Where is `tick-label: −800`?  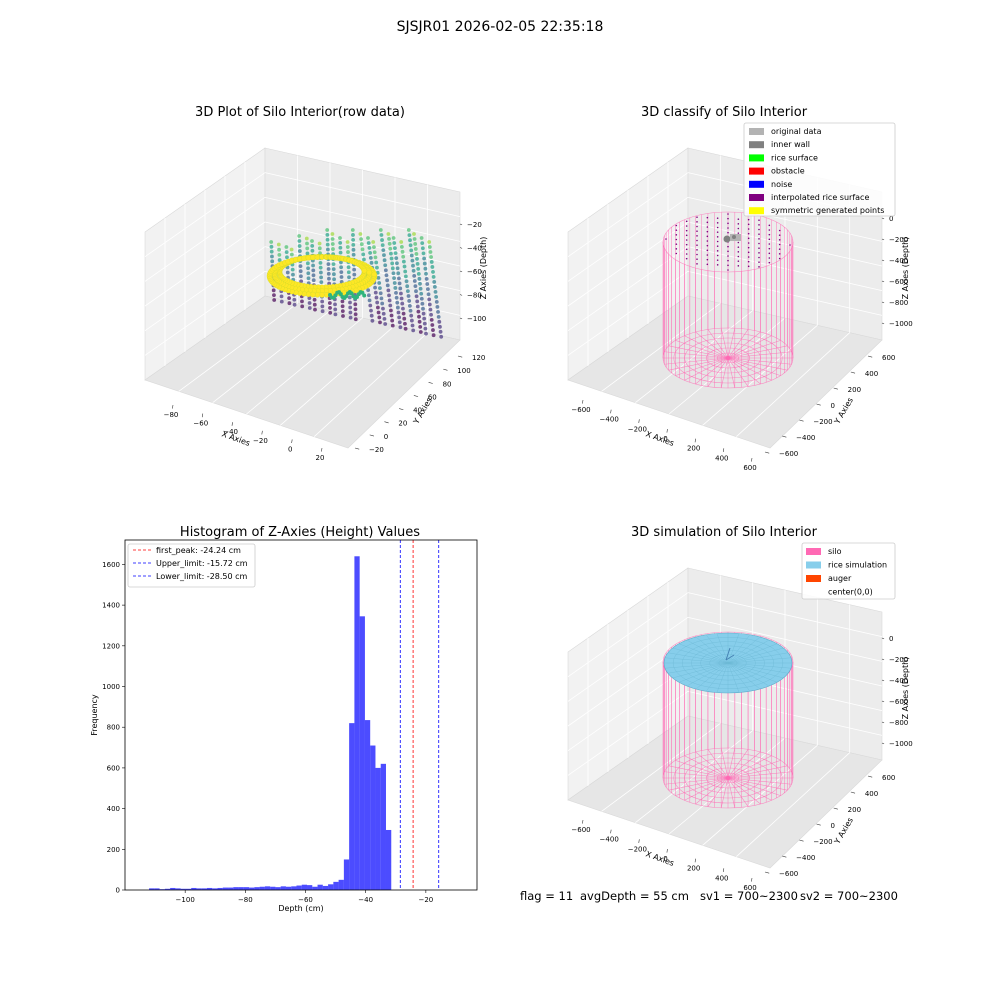
tick-label: −800 is located at coordinates (898, 723).